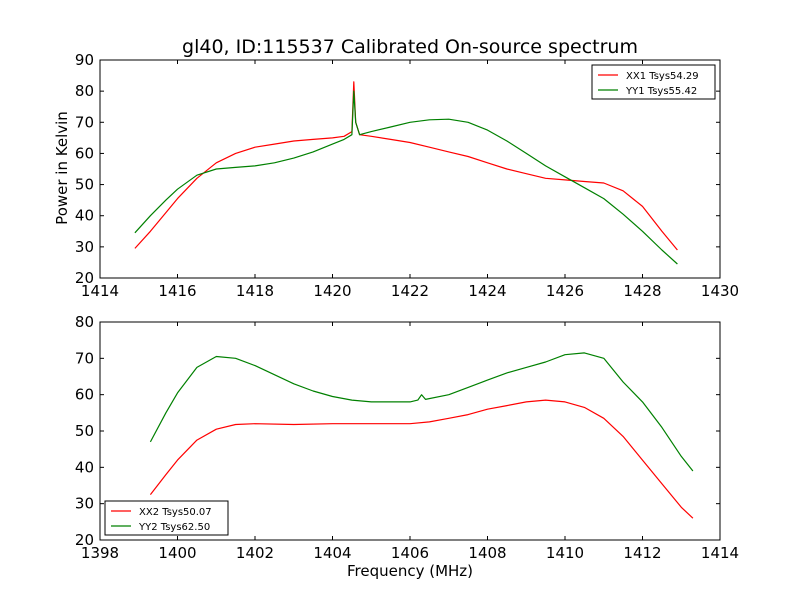  What do you see at coordinates (421, 459) in the screenshot?
I see `series-line-xx2` at bounding box center [421, 459].